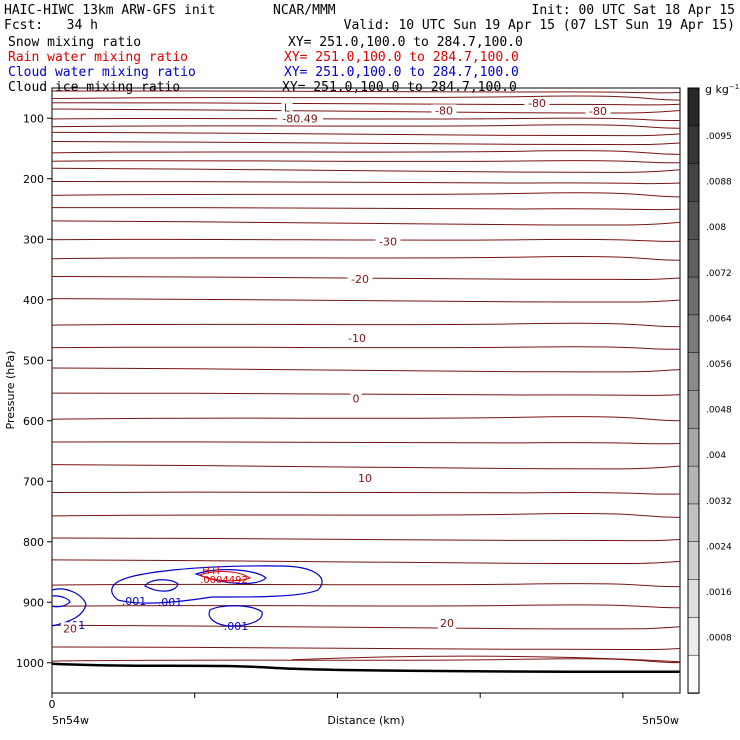 This screenshot has width=740, height=740. What do you see at coordinates (537, 103) in the screenshot?
I see `isotherm-label-2: -80` at bounding box center [537, 103].